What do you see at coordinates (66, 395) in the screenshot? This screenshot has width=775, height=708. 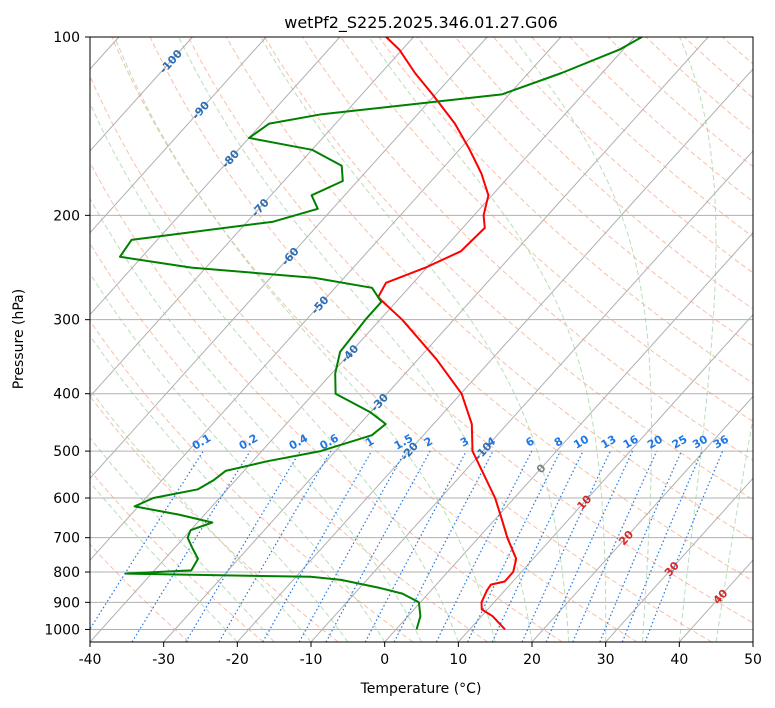 I see `y-tick-label: 400` at bounding box center [66, 395].